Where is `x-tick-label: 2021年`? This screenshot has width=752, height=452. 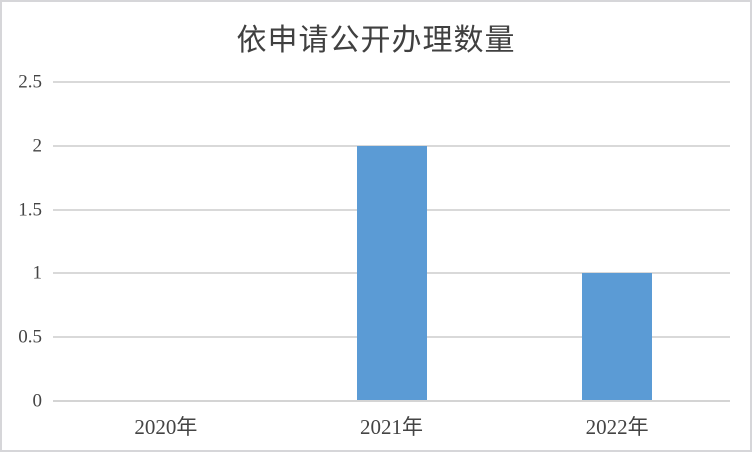 x-tick-label: 2021年 is located at coordinates (391, 427).